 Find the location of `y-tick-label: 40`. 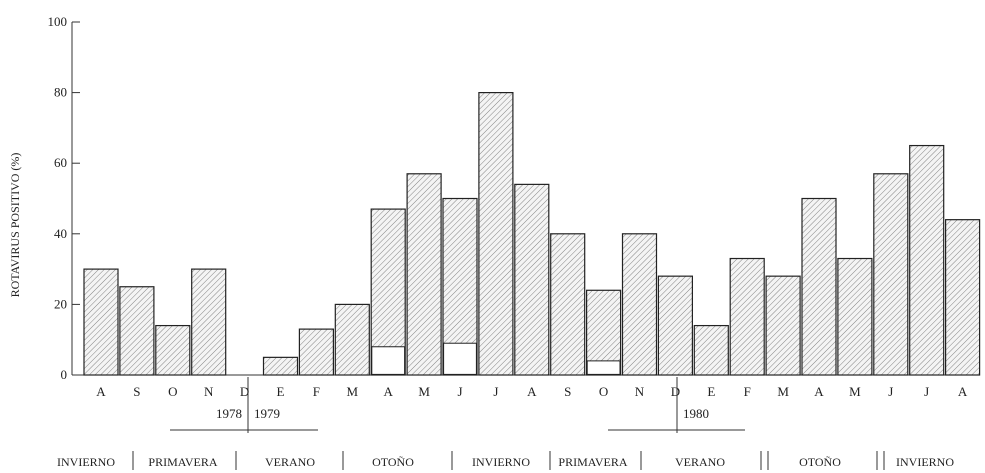

y-tick-label: 40 is located at coordinates (60, 233).